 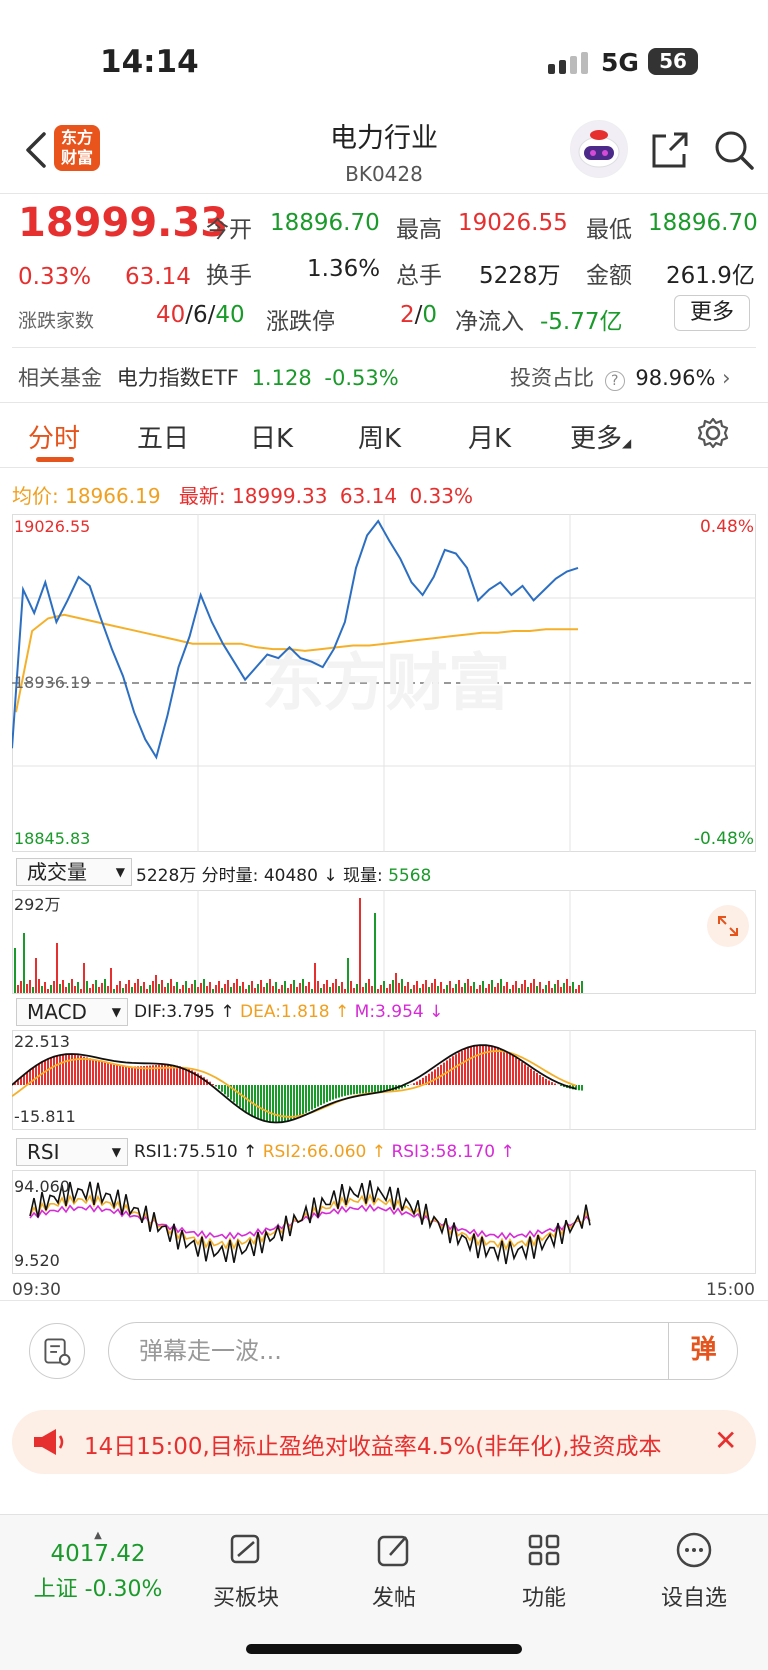 I want to click on tab-weekly-k: 周K, so click(x=380, y=439).